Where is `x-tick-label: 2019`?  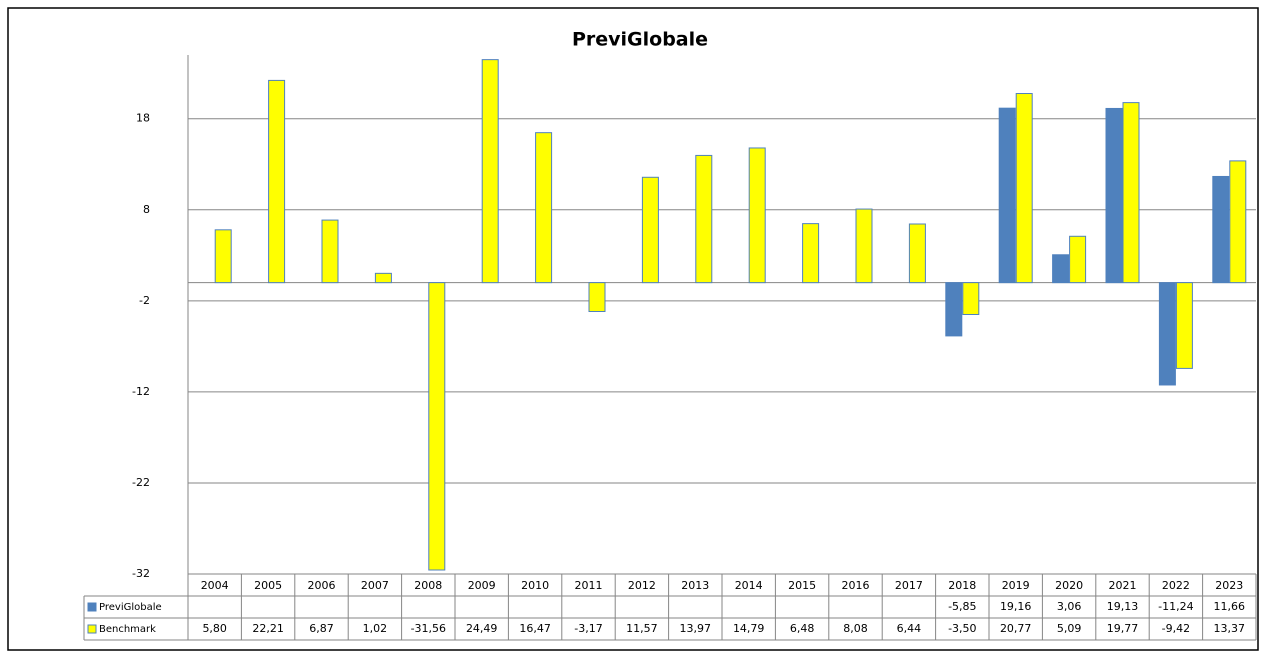
x-tick-label: 2019 is located at coordinates (1016, 585).